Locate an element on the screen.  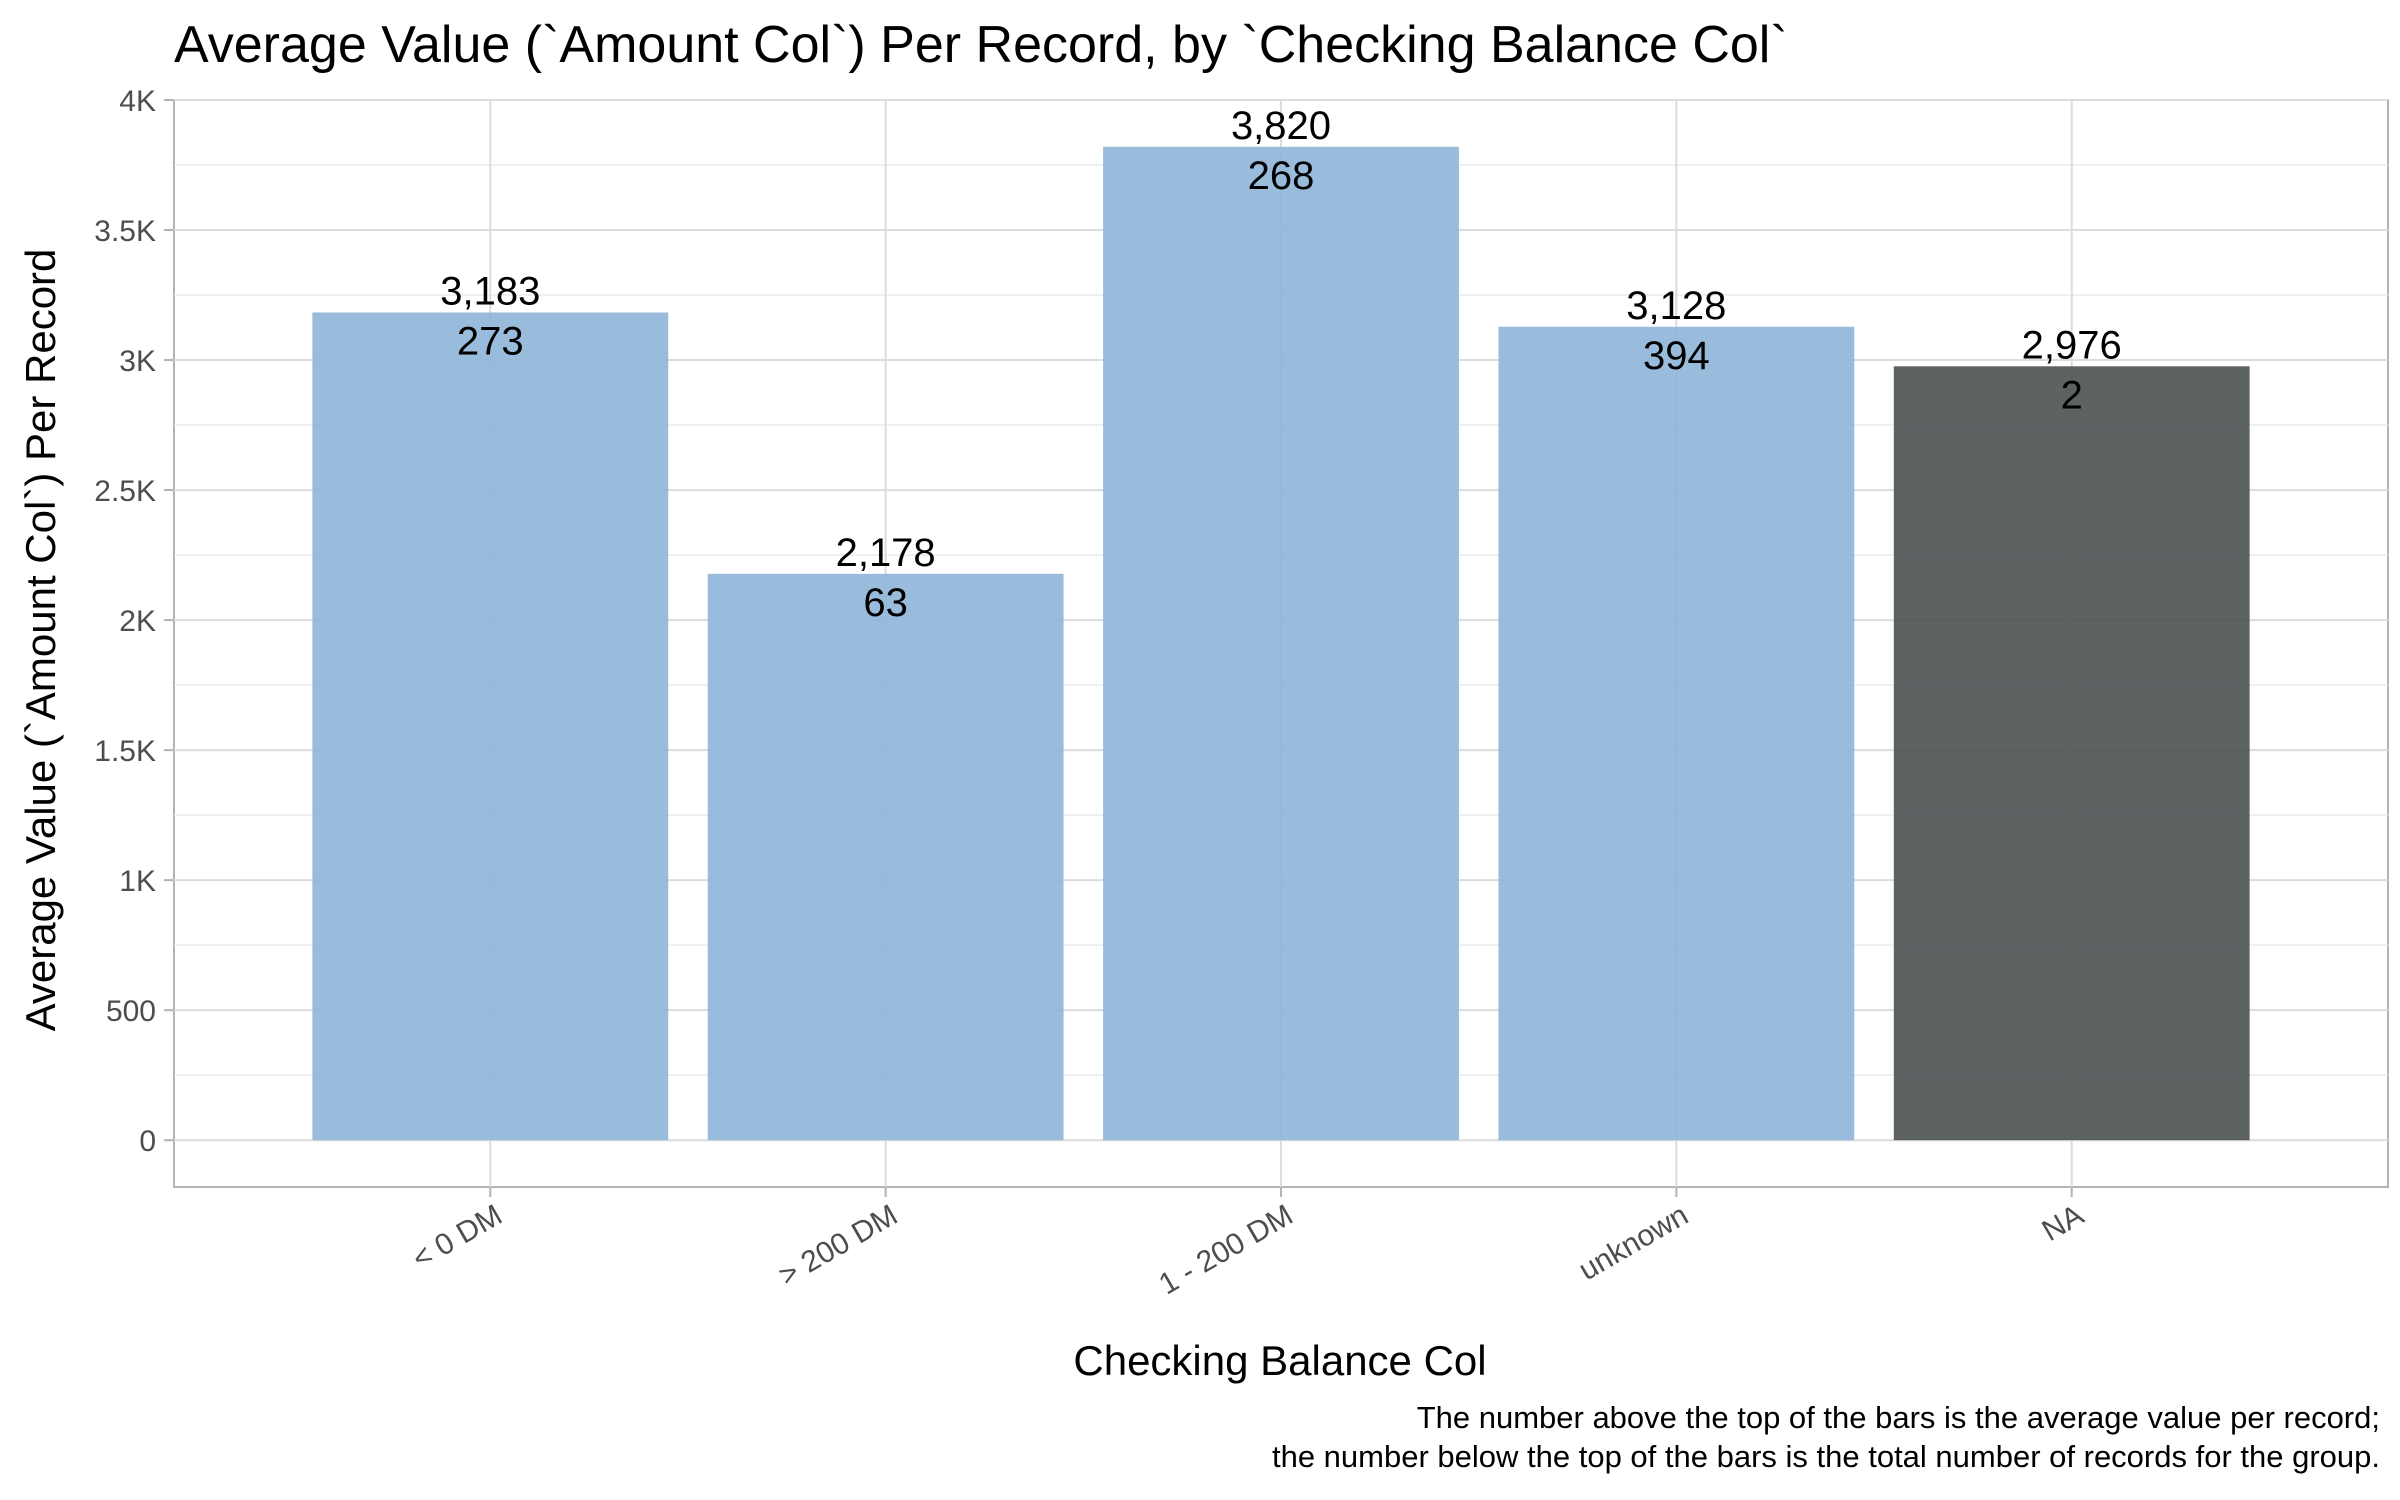
y-tick-label: 1K is located at coordinates (137, 881).